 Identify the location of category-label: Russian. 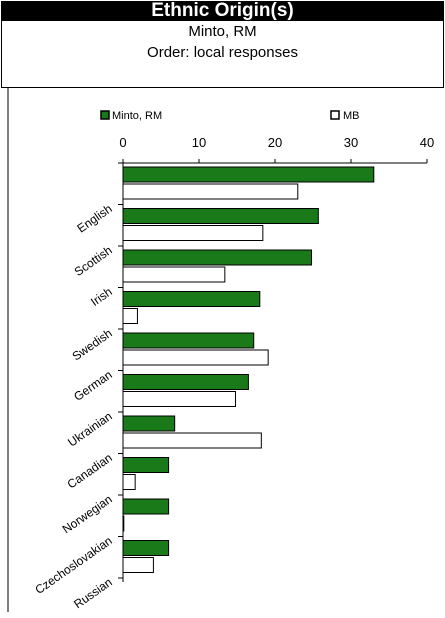
(93, 593).